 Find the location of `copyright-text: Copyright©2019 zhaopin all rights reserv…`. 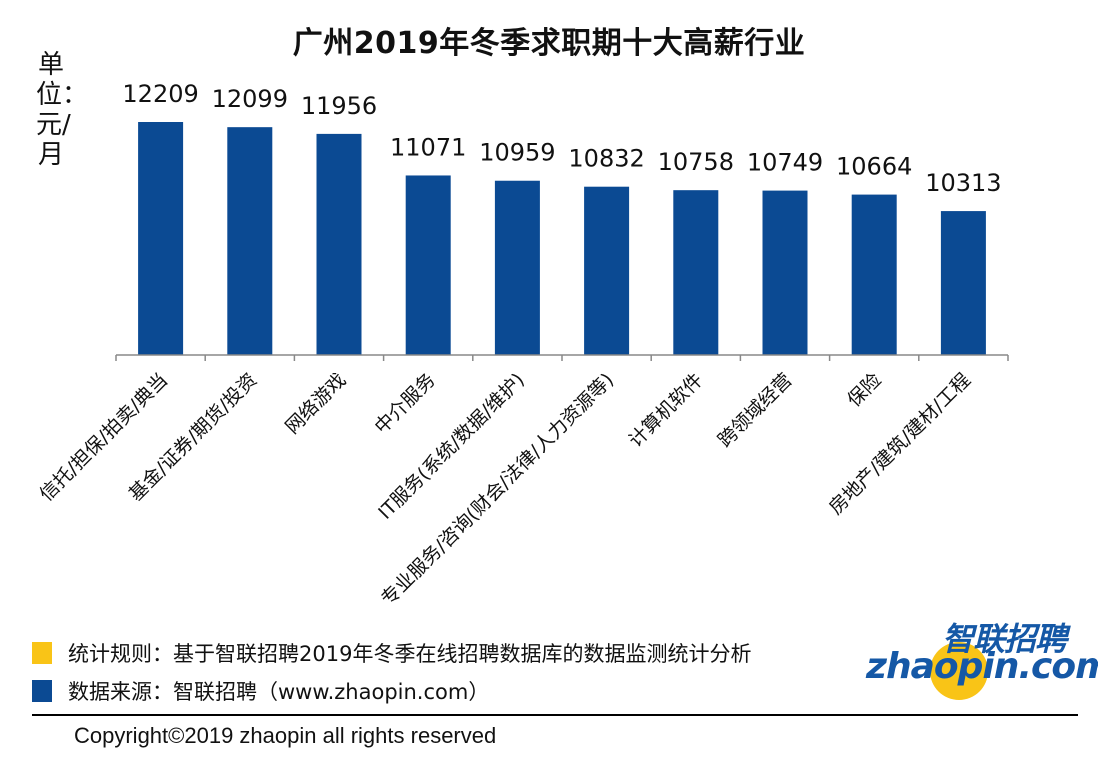

copyright-text: Copyright©2019 zhaopin all rights reserv… is located at coordinates (285, 735).